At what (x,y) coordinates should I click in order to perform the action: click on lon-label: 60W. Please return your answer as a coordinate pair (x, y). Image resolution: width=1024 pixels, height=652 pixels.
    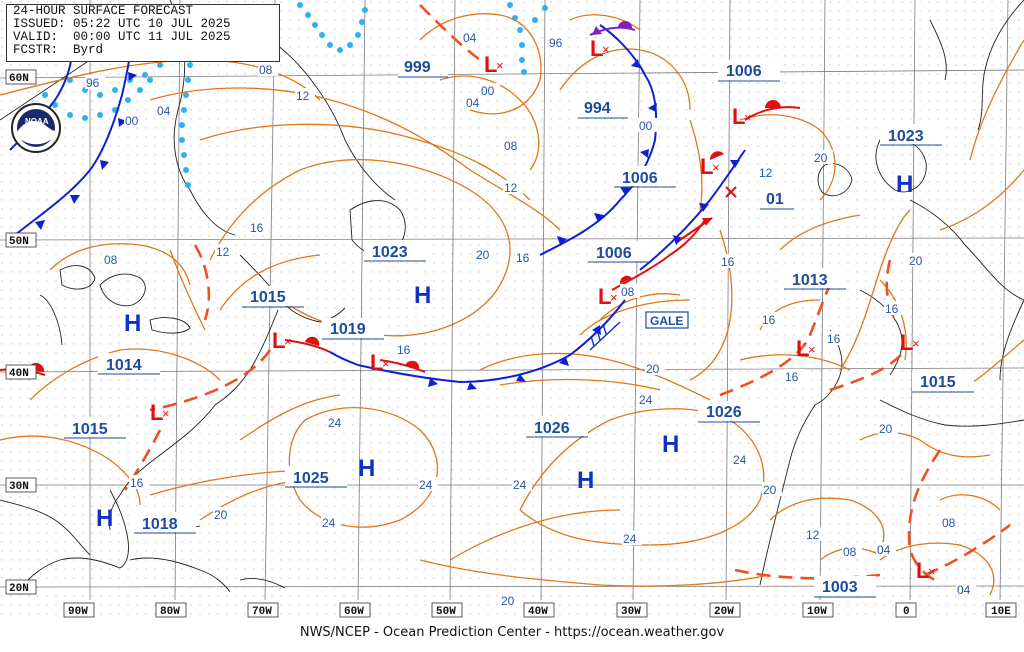
    Looking at the image, I should click on (354, 612).